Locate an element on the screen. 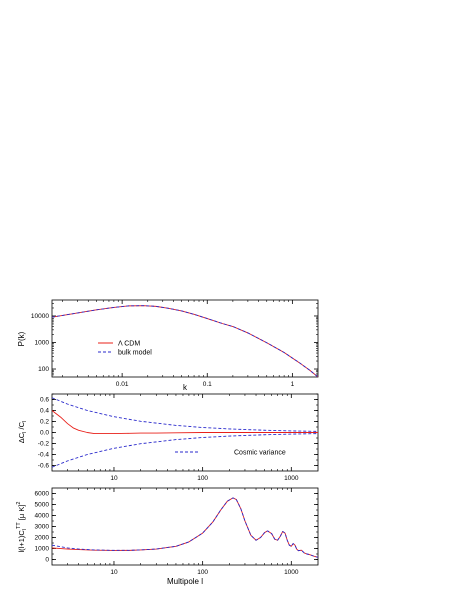 The image size is (468, 605). y-tick-label: 0.0 is located at coordinates (44, 433).